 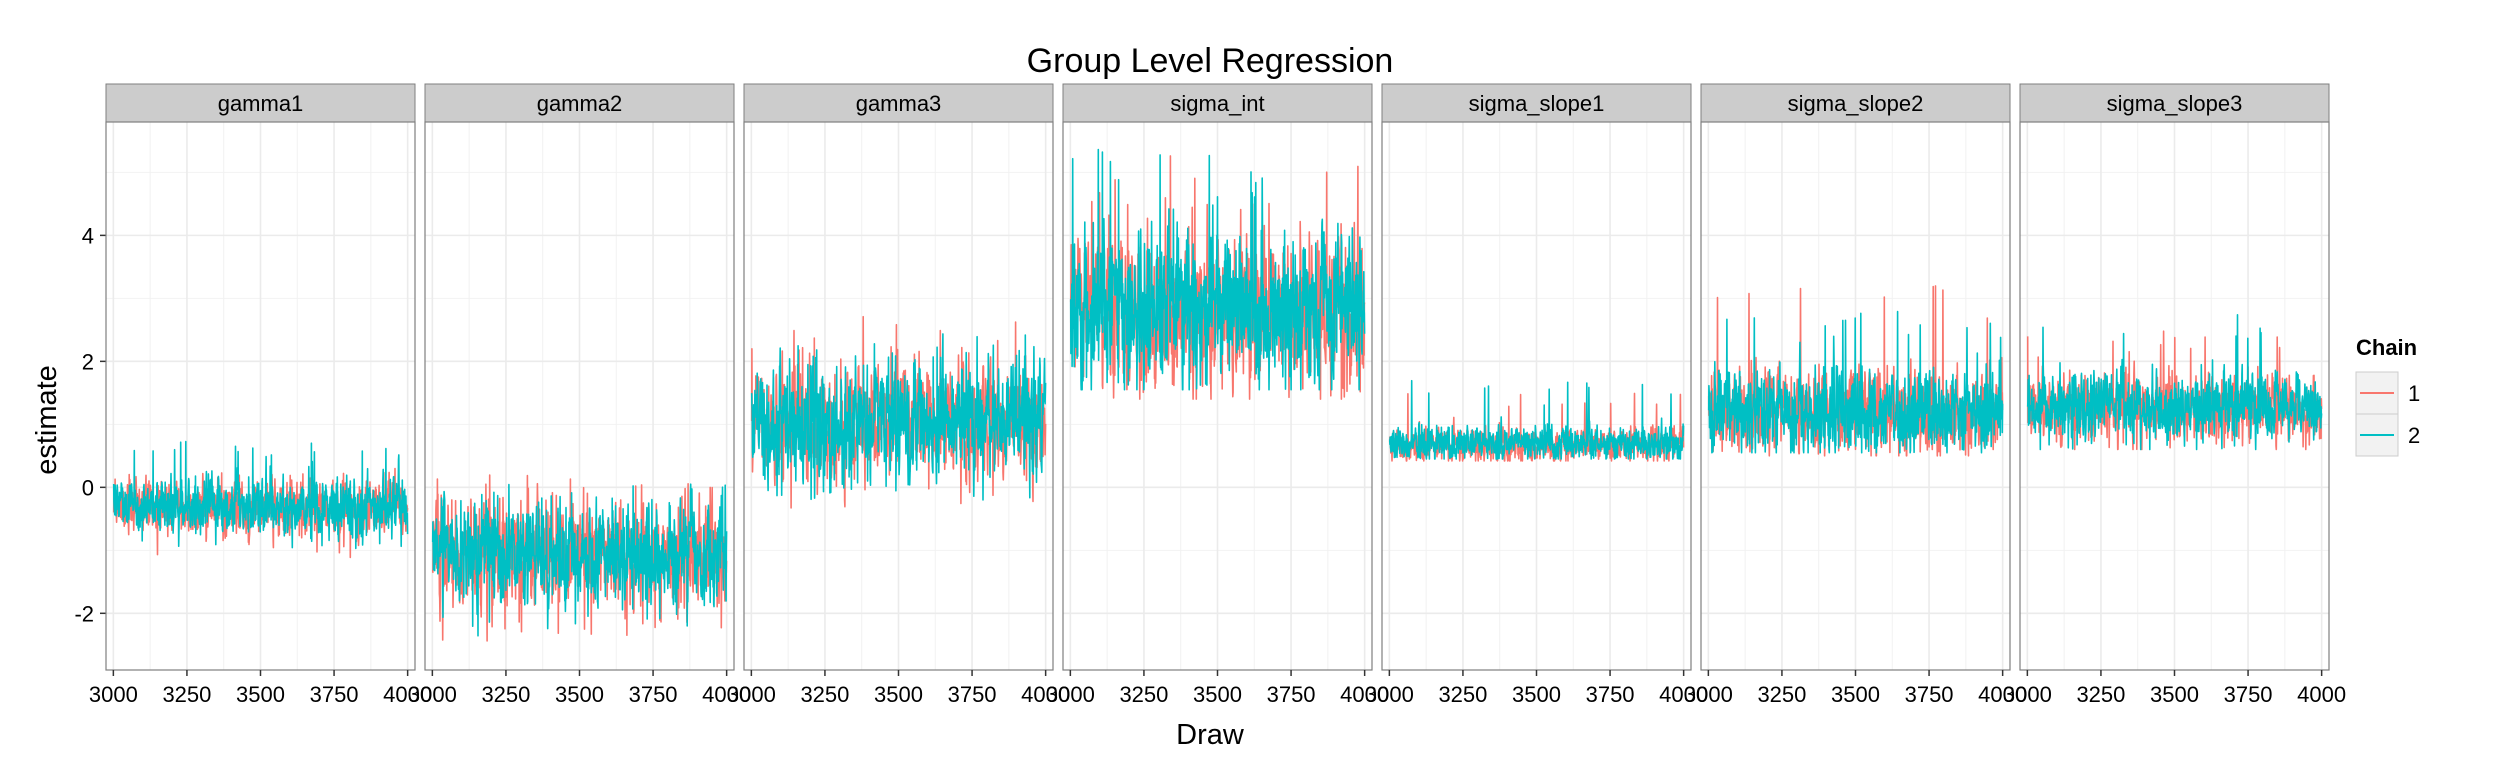 What do you see at coordinates (1210, 735) in the screenshot?
I see `x-axis-label: Draw` at bounding box center [1210, 735].